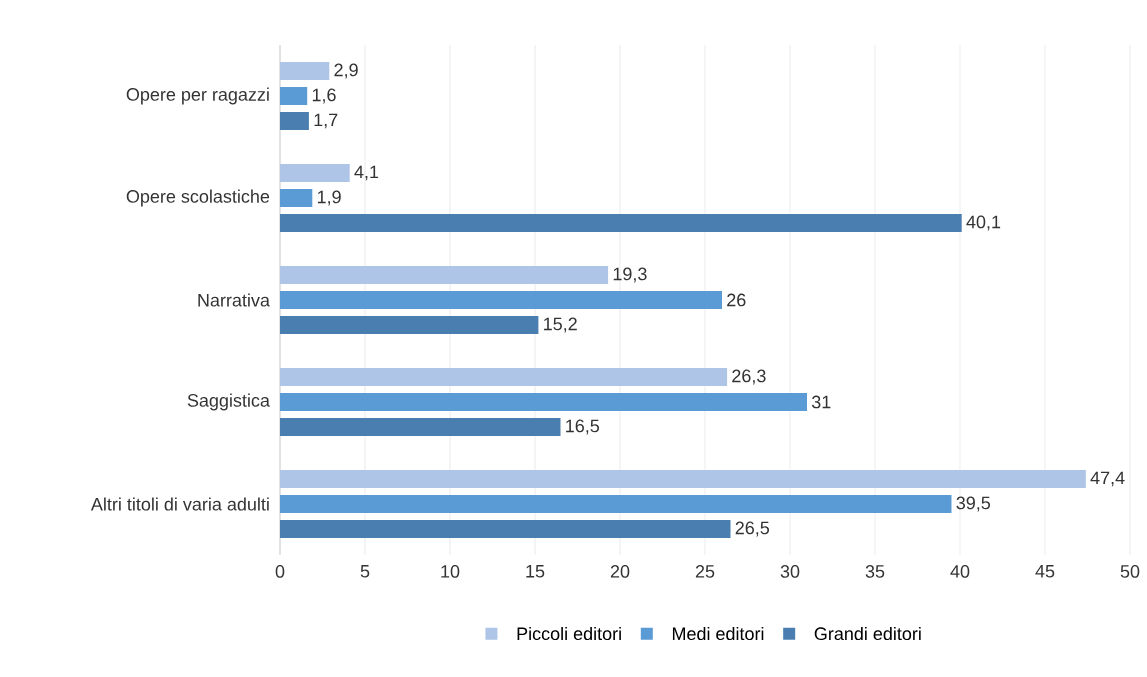  Describe the element at coordinates (790, 571) in the screenshot. I see `x-tick-label: 30` at that location.